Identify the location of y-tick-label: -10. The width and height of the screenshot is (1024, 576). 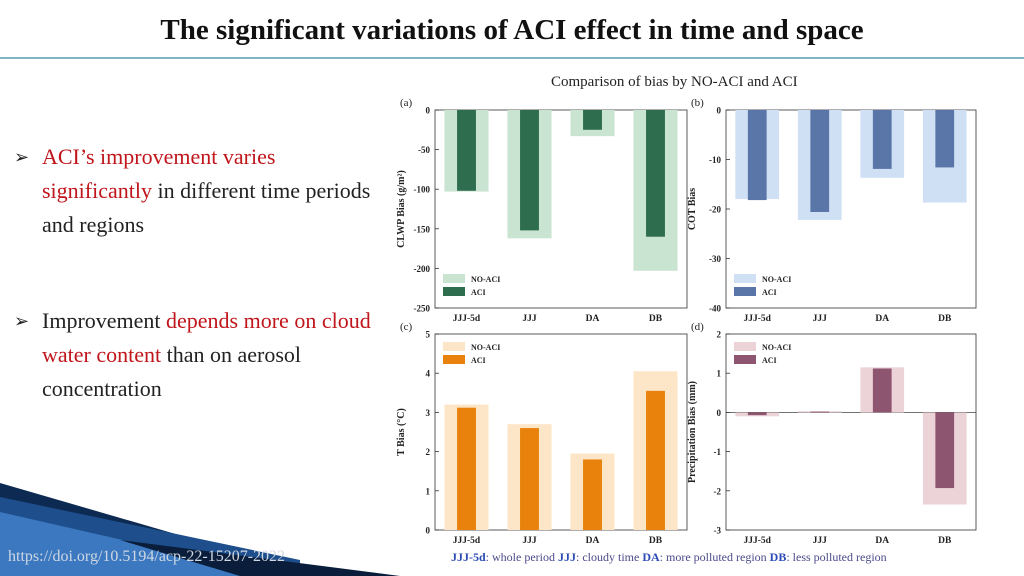
(715, 160).